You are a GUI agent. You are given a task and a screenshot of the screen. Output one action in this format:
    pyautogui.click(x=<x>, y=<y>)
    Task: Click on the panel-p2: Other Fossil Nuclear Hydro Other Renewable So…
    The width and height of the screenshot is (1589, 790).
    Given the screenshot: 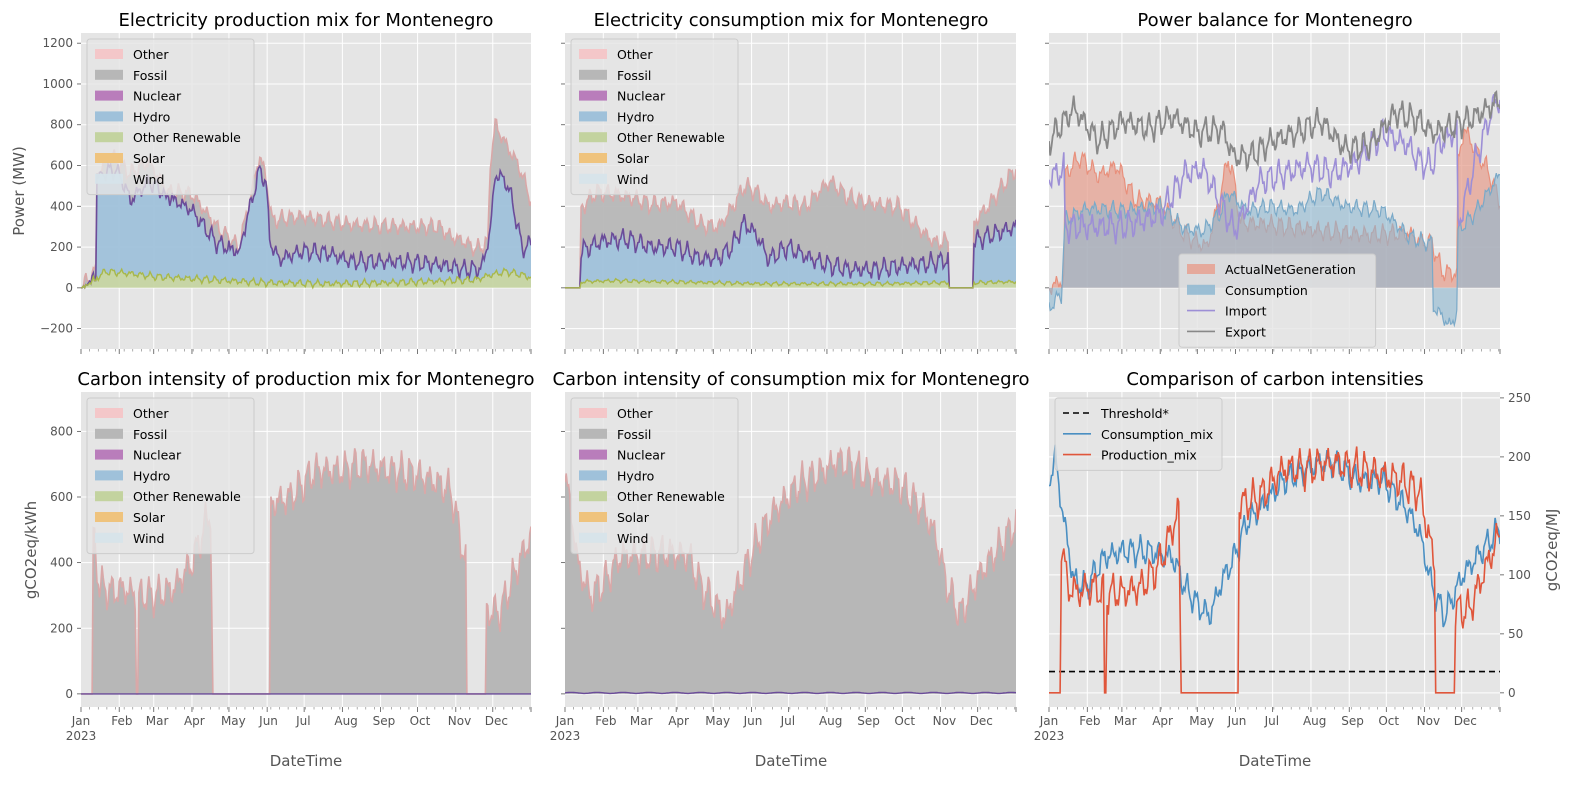 What is the action you would take?
    pyautogui.click(x=789, y=193)
    